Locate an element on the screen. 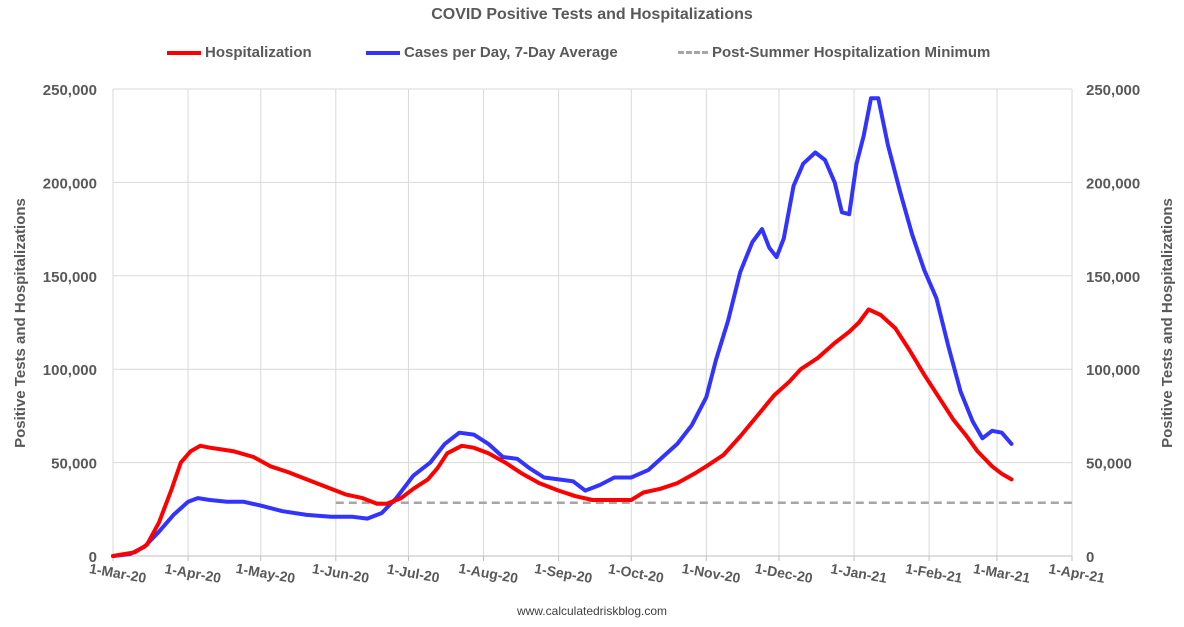 The height and width of the screenshot is (627, 1184). x-tick-label: 1-Apr-21 is located at coordinates (1077, 573).